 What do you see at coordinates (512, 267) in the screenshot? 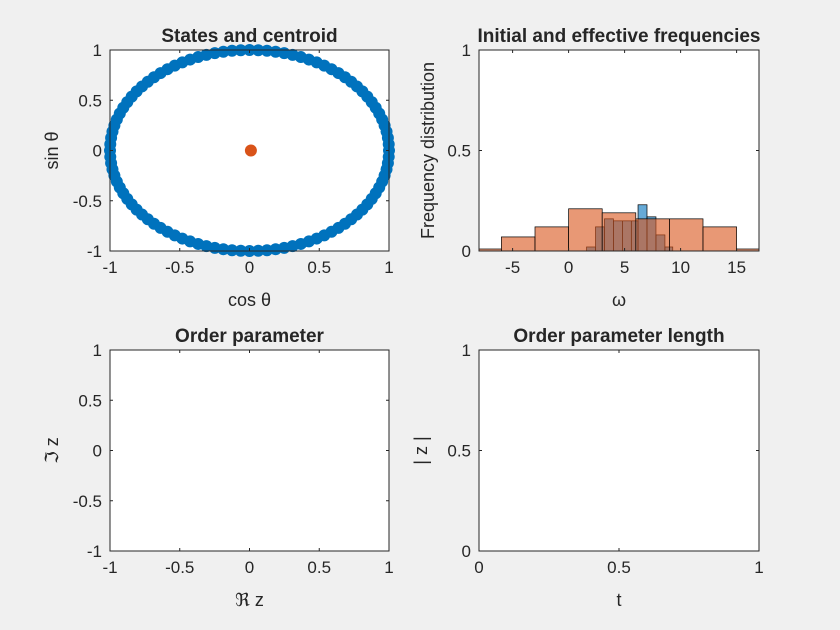
I see `x-tick-label: -5` at bounding box center [512, 267].